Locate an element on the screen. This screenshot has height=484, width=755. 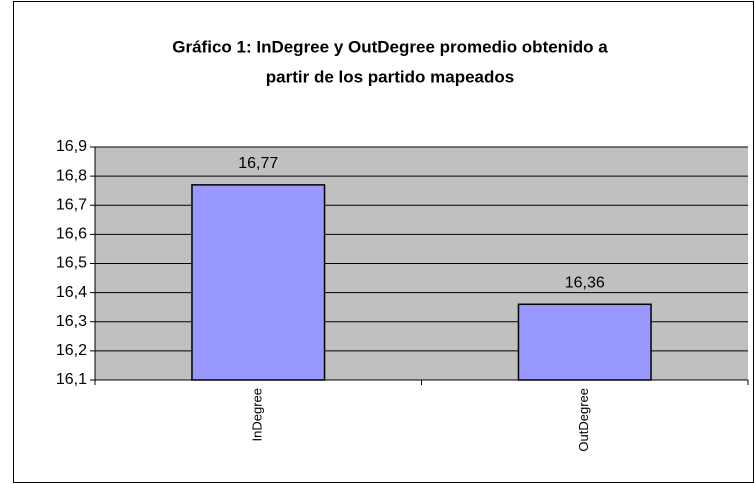
x-tick-label: OutDegree is located at coordinates (583, 420).